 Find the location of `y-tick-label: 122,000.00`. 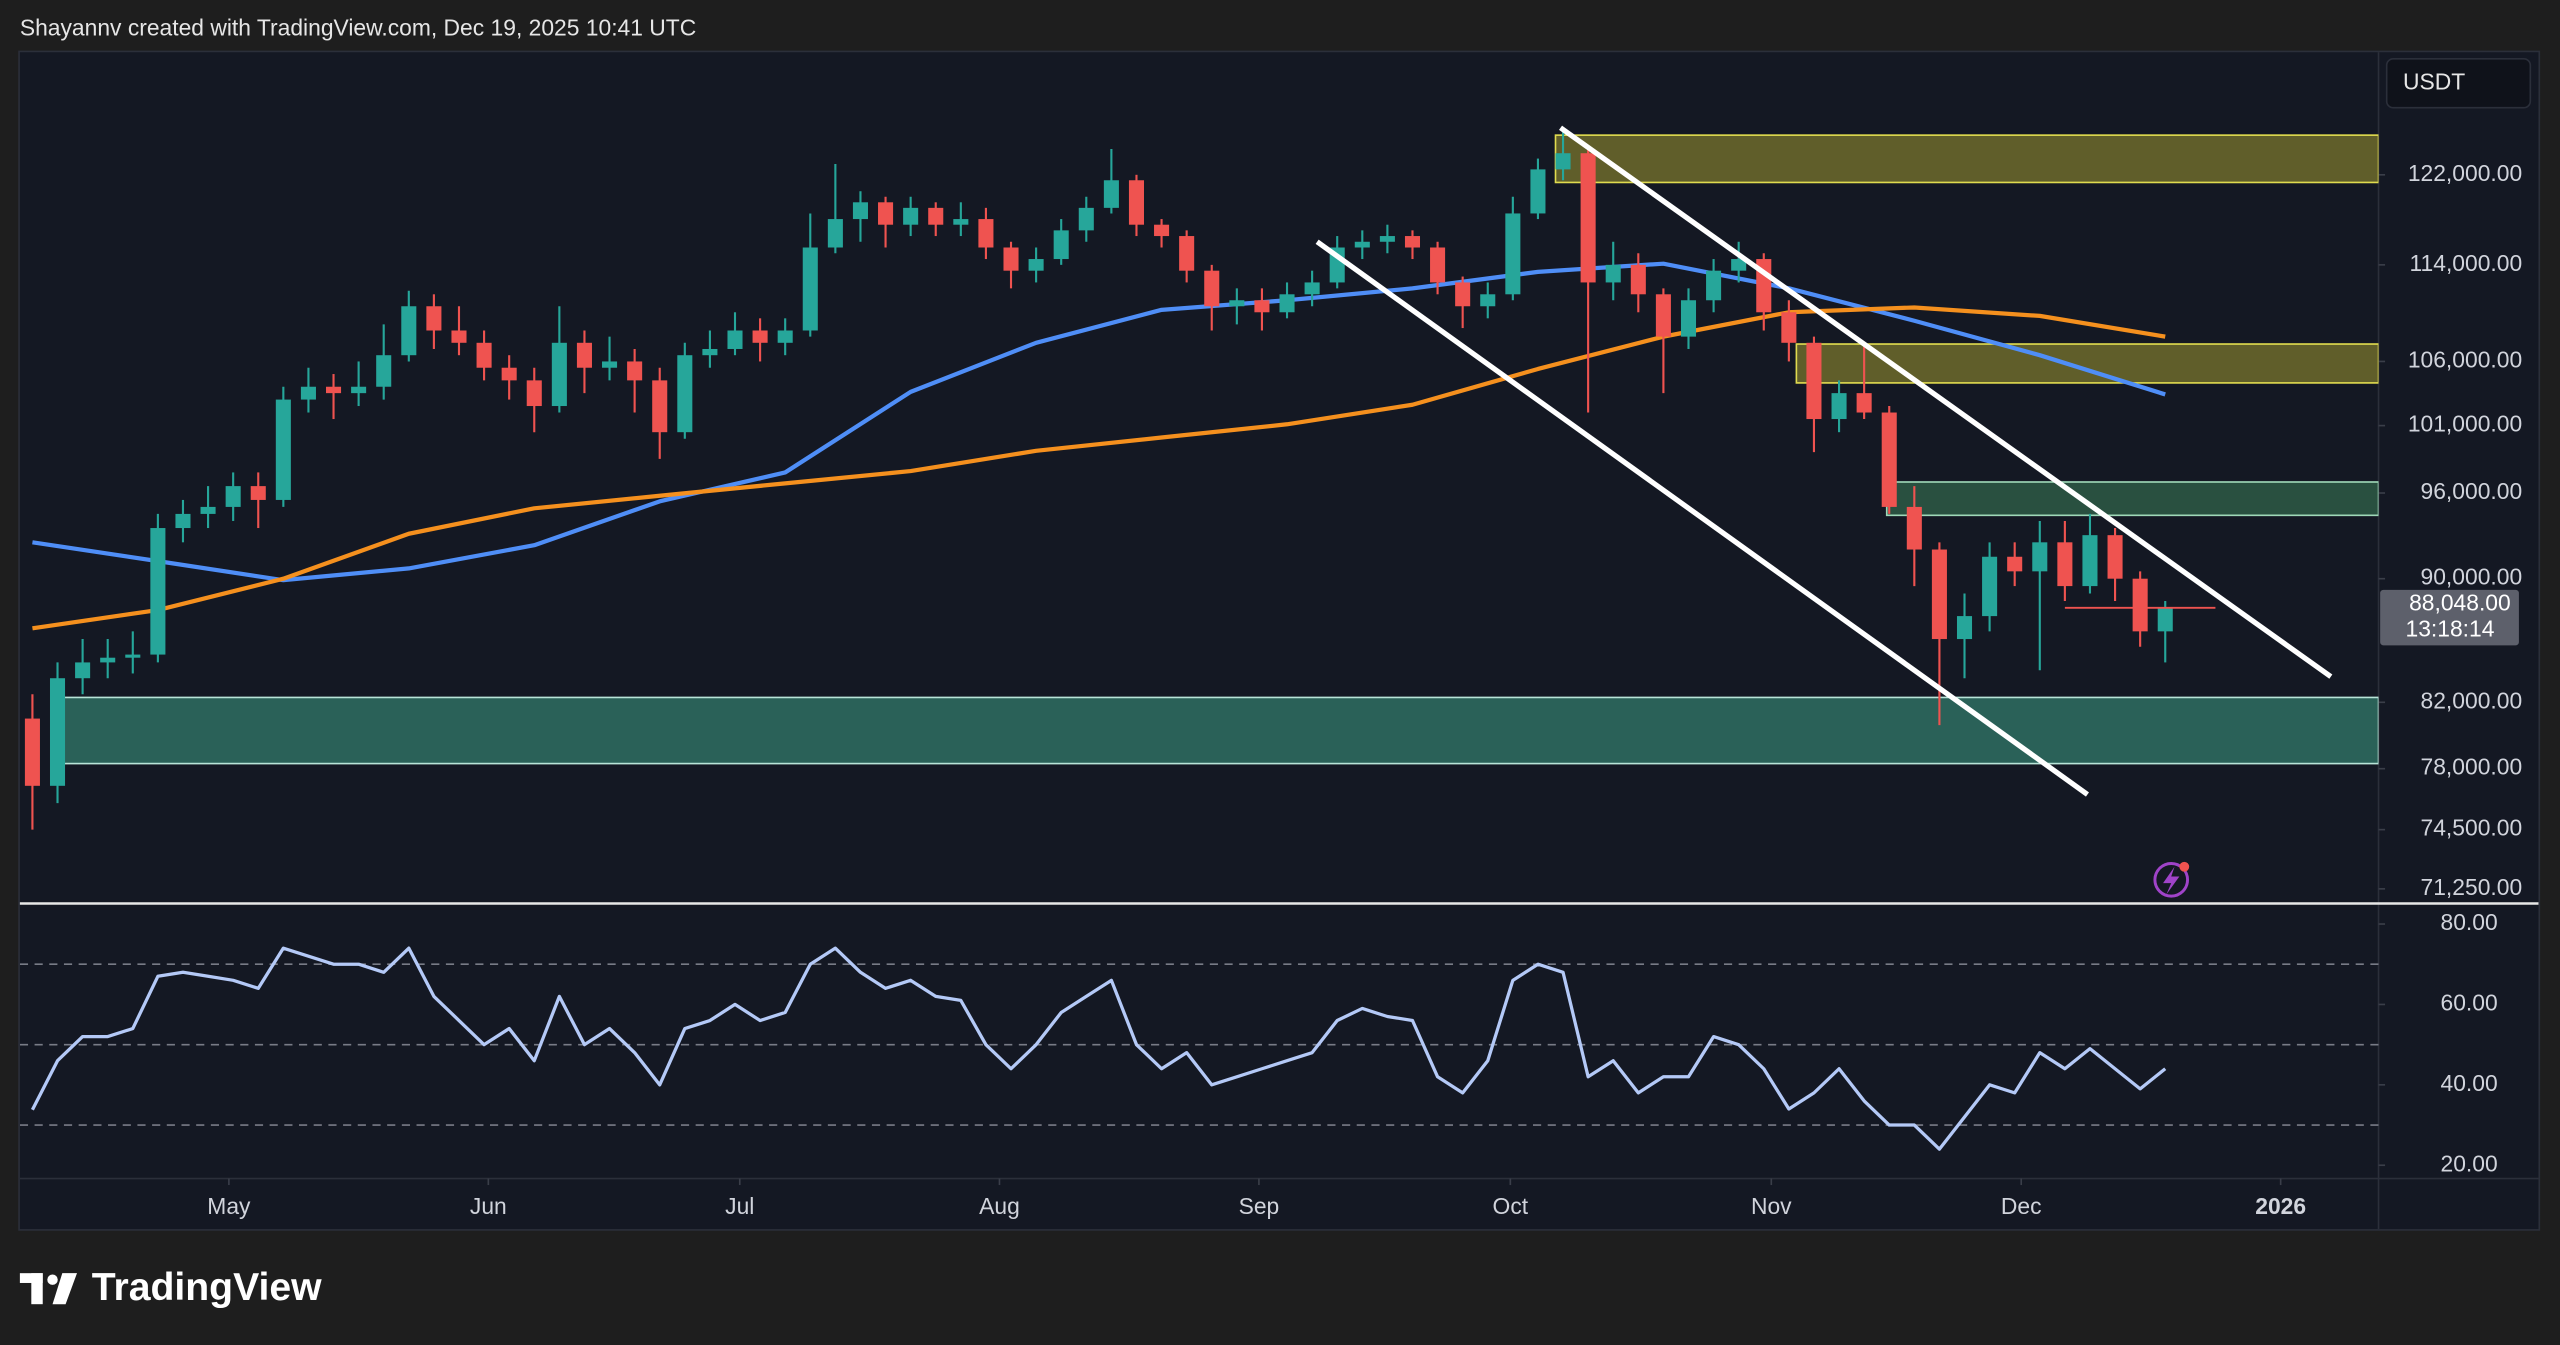

y-tick-label: 122,000.00 is located at coordinates (2465, 173).